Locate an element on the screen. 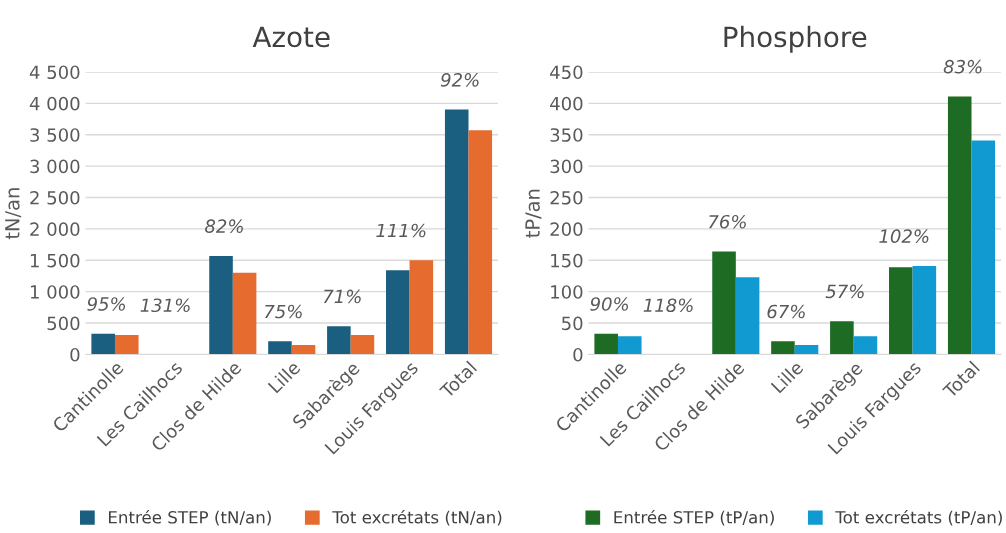  y-tick-label: 450 is located at coordinates (566, 72).